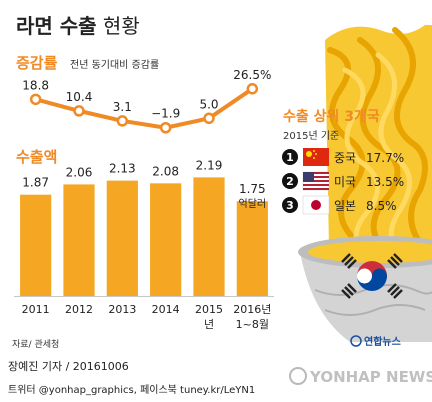 This screenshot has height=402, width=432. I want to click on growth-line, so click(144, 108).